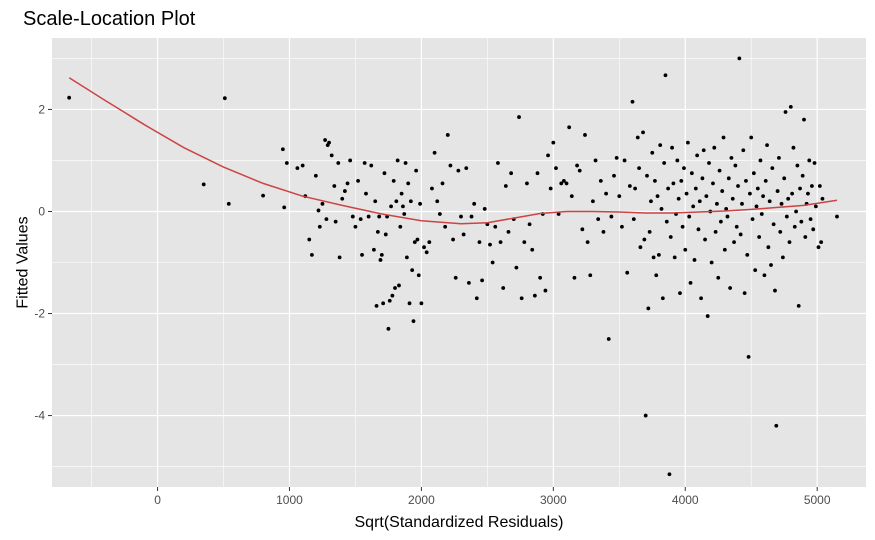  I want to click on x-axis: 0 1000 2000 3000 4000 5000, so click(492, 497).